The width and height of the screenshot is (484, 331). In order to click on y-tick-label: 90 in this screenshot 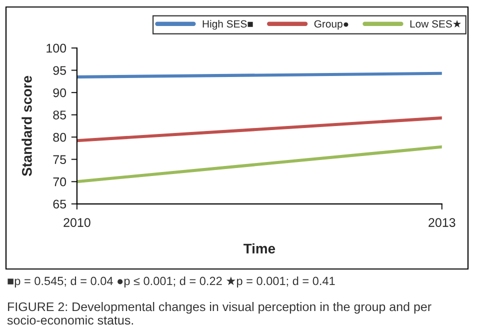, I will do `click(59, 93)`.